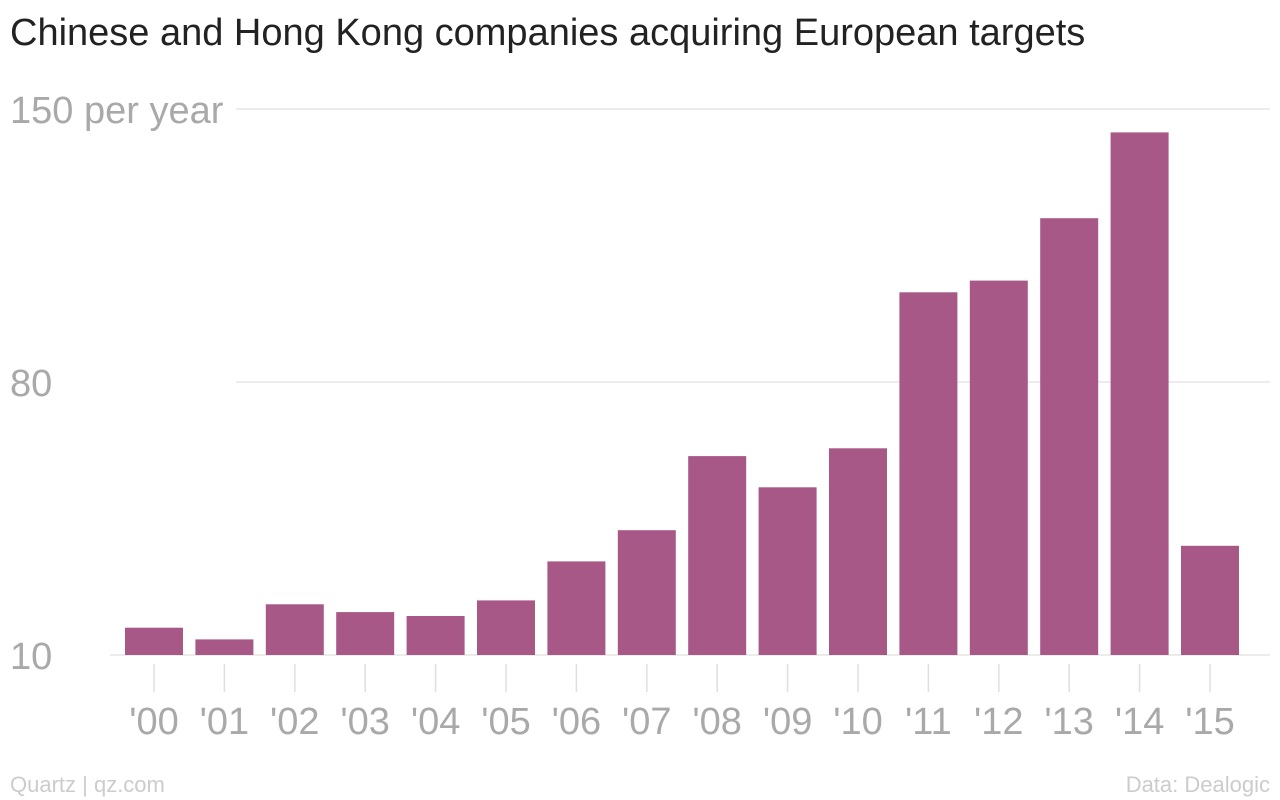 This screenshot has width=1280, height=800. I want to click on footer-credit: Quartz | qz.com, so click(87, 784).